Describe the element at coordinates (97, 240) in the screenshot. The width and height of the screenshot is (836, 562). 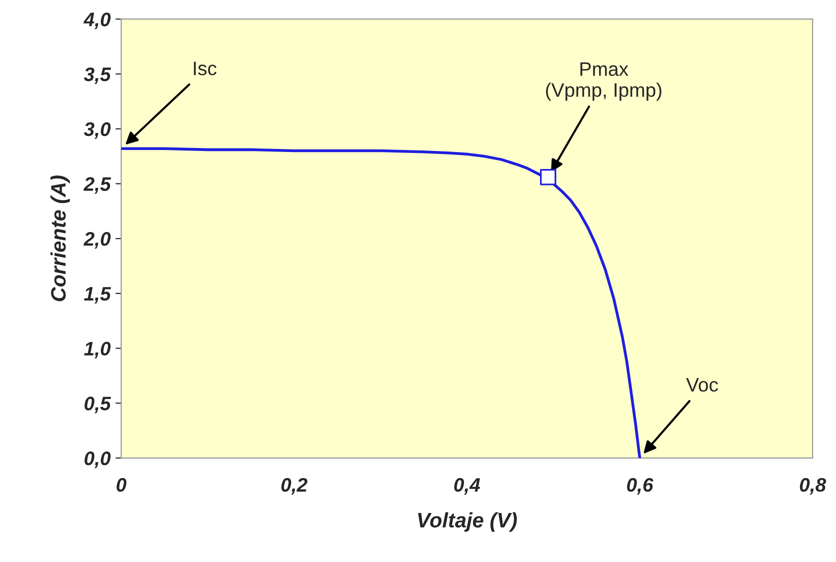
I see `y-tick-label: 2,0` at that location.